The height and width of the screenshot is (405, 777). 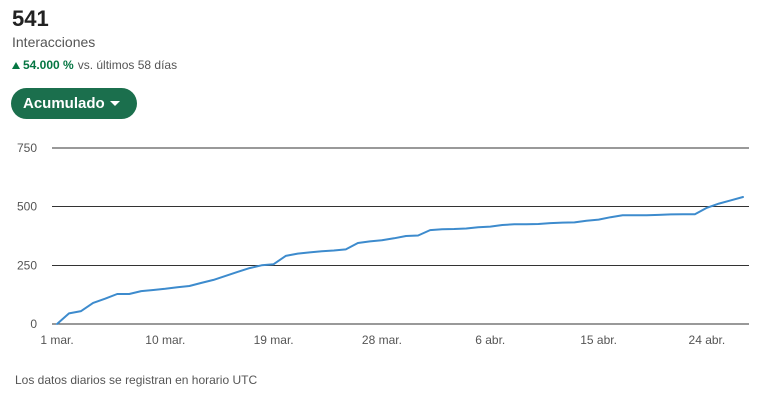 What do you see at coordinates (16, 65) in the screenshot?
I see `triangle-up-icon` at bounding box center [16, 65].